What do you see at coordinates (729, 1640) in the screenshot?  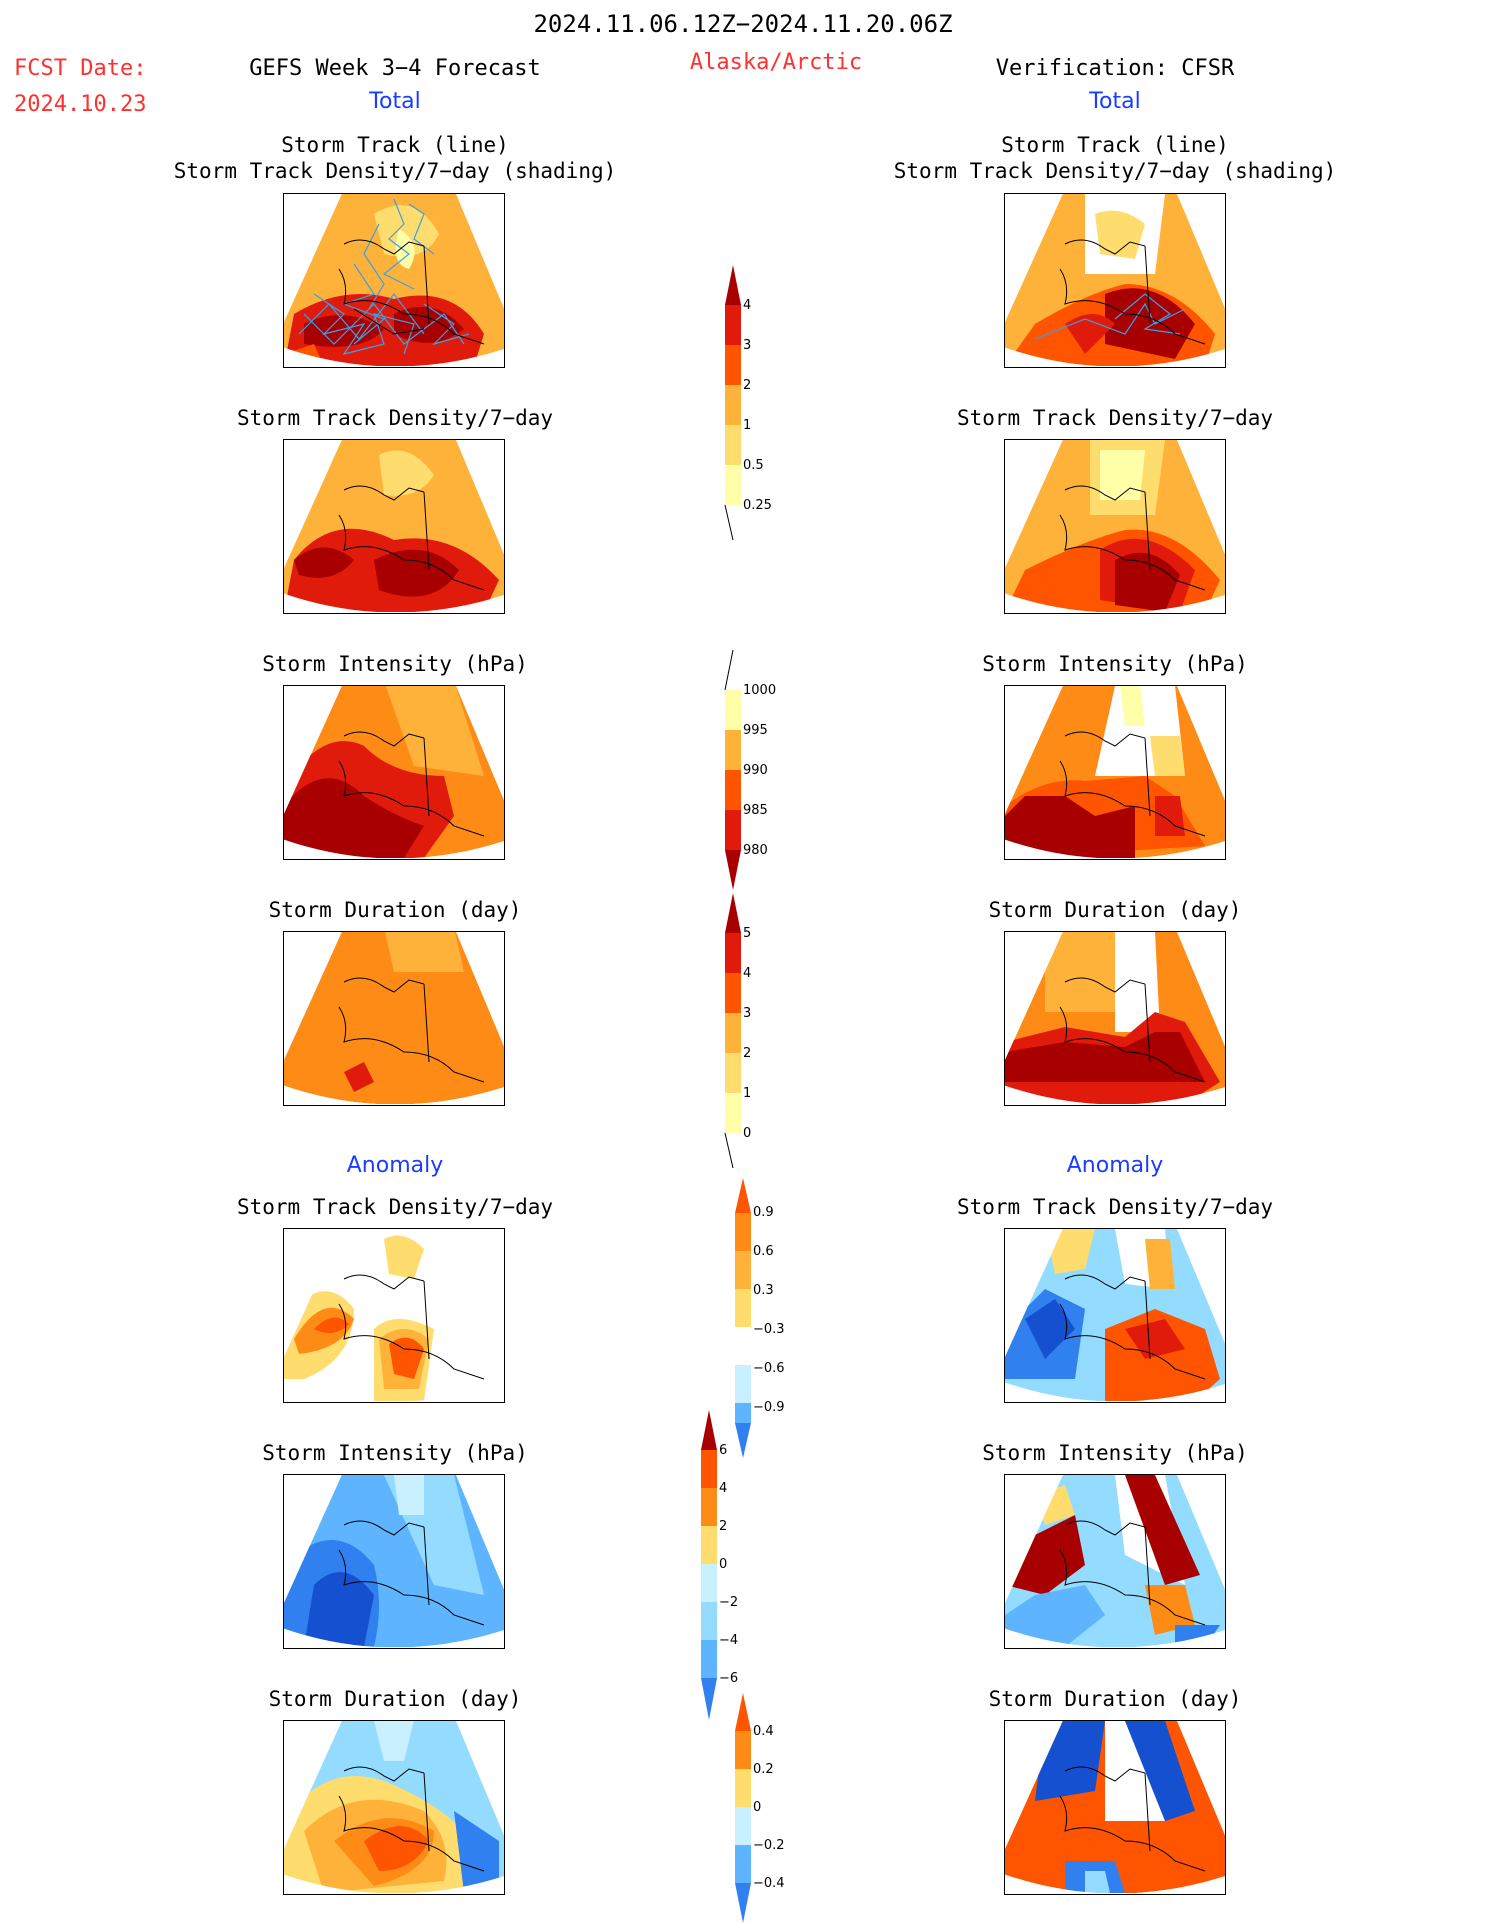 I see `colorbar-tick: −4` at bounding box center [729, 1640].